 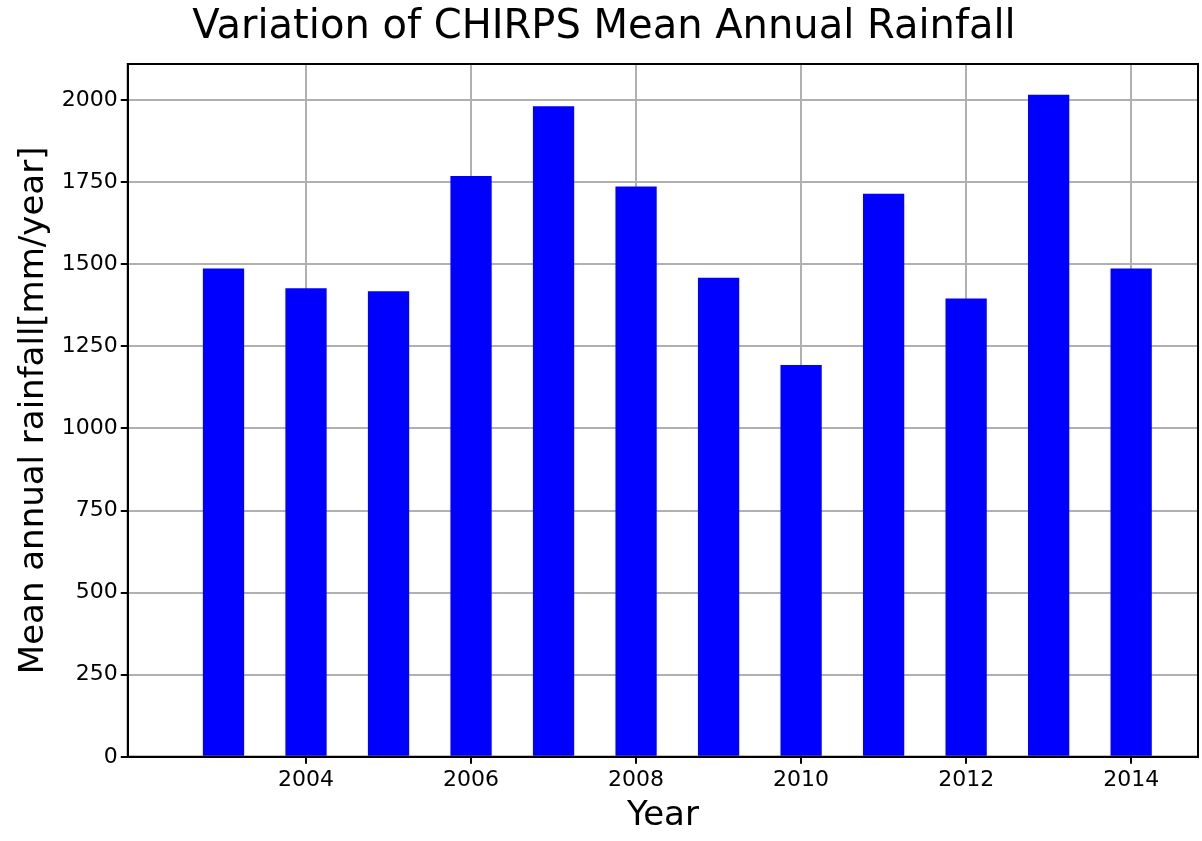 I want to click on y-tick-label: 750, so click(x=96, y=509).